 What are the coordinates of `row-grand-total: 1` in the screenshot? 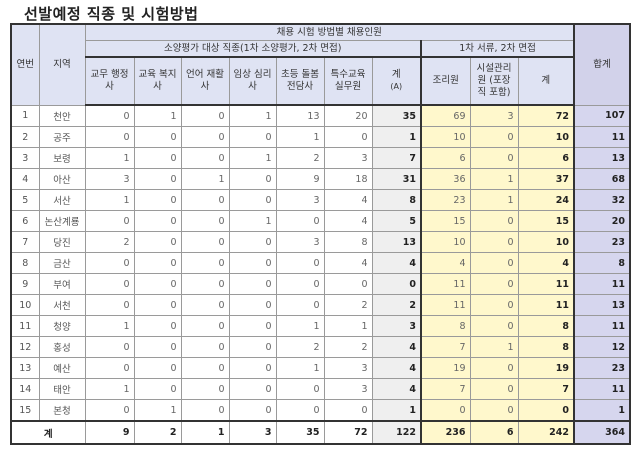 It's located at (602, 410).